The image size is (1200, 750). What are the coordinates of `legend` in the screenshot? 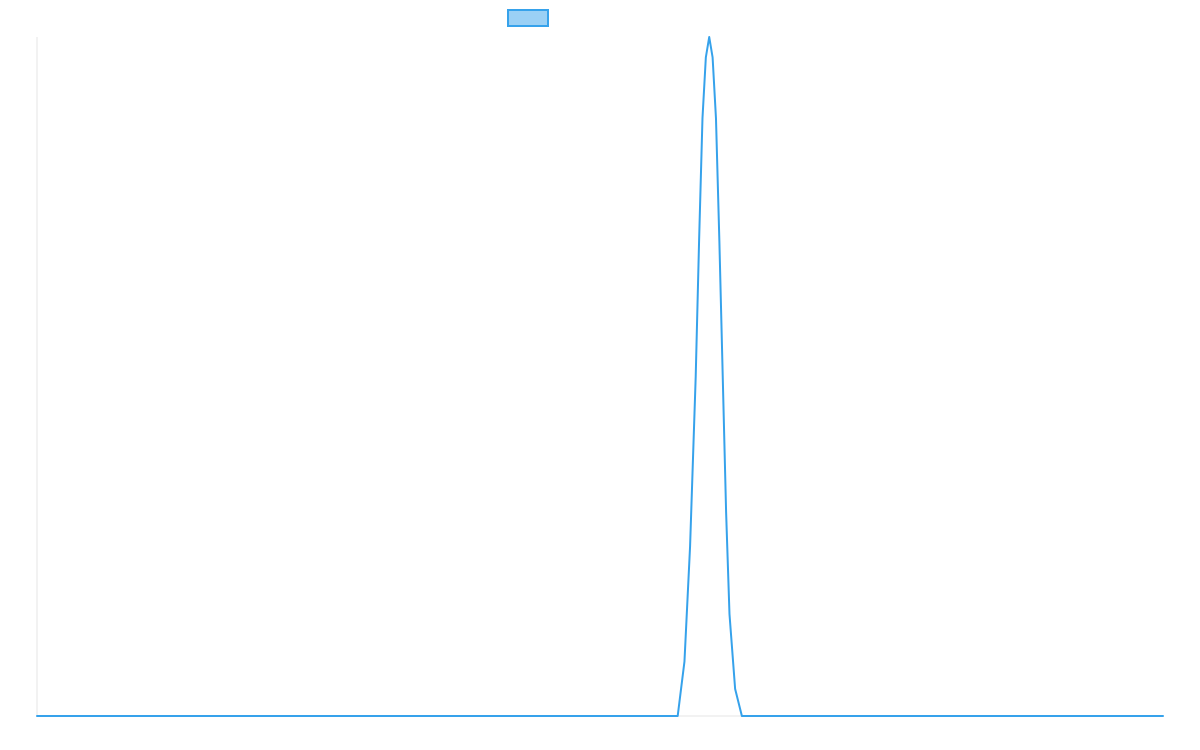 It's located at (528, 18).